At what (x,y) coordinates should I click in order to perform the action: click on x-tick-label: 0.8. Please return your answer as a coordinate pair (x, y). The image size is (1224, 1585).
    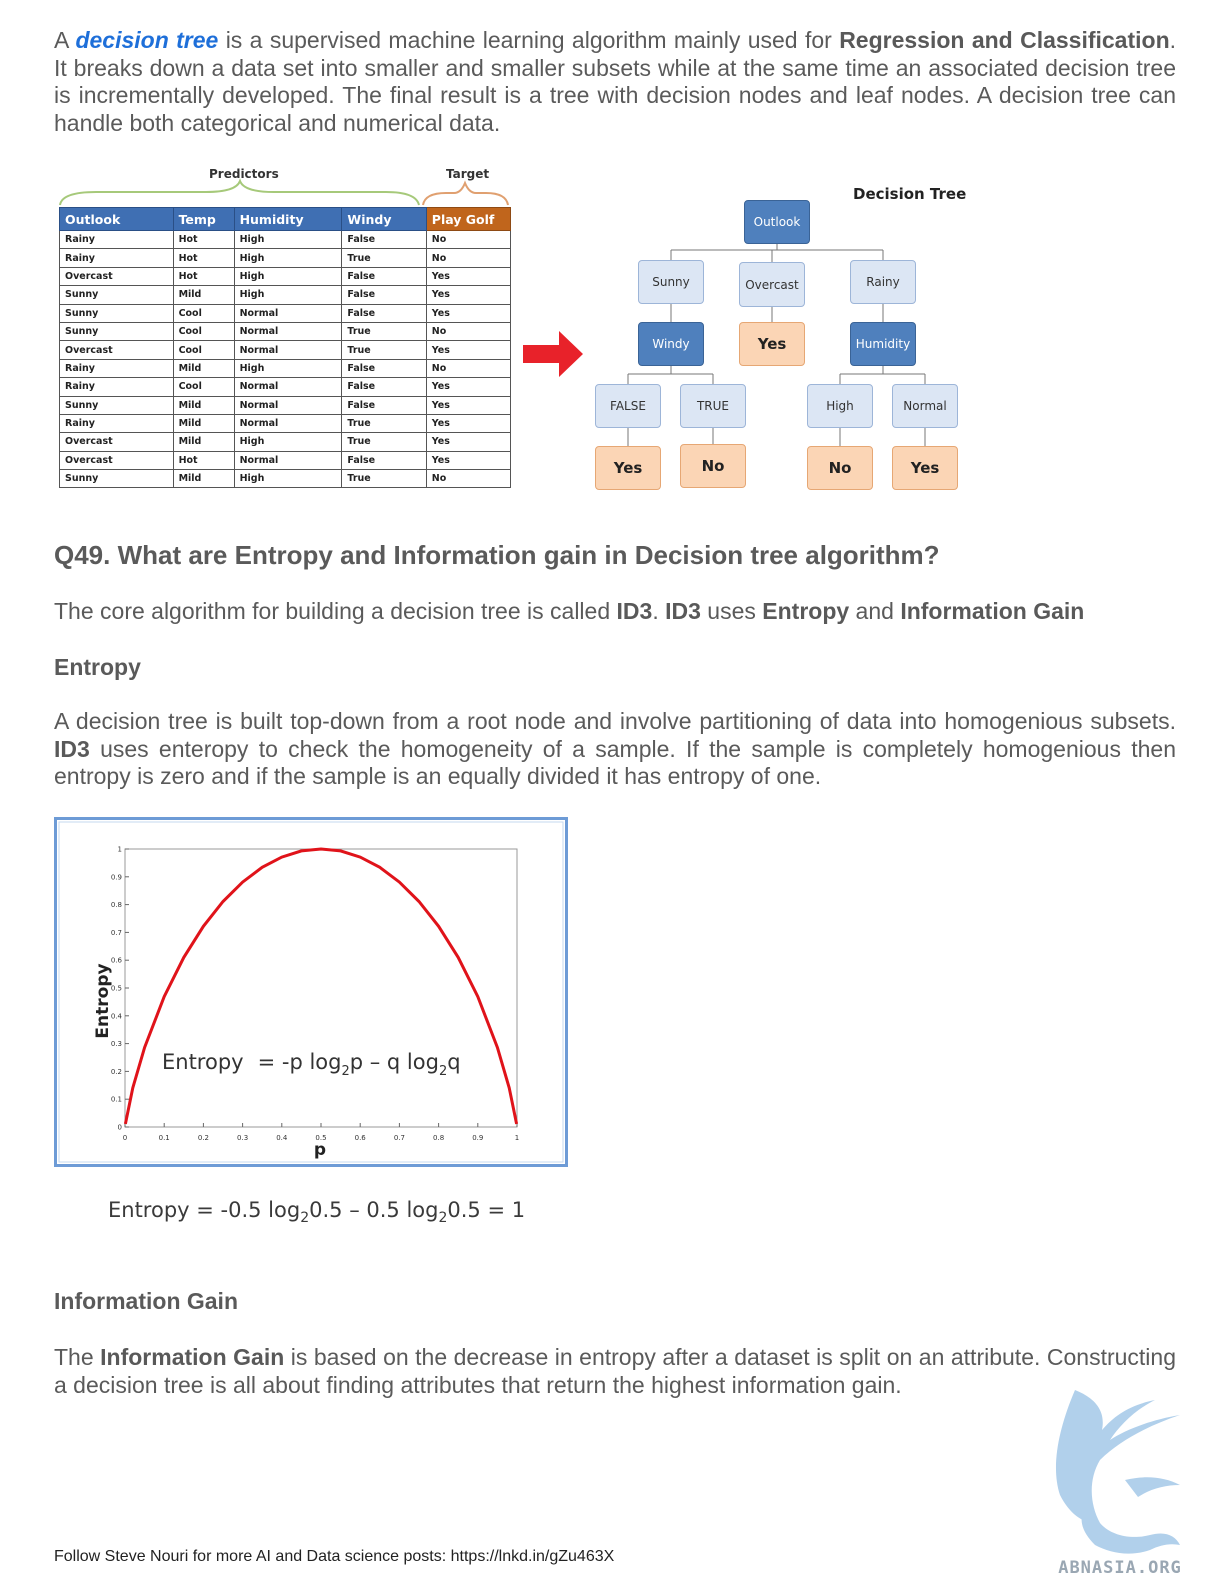
    Looking at the image, I should click on (438, 1138).